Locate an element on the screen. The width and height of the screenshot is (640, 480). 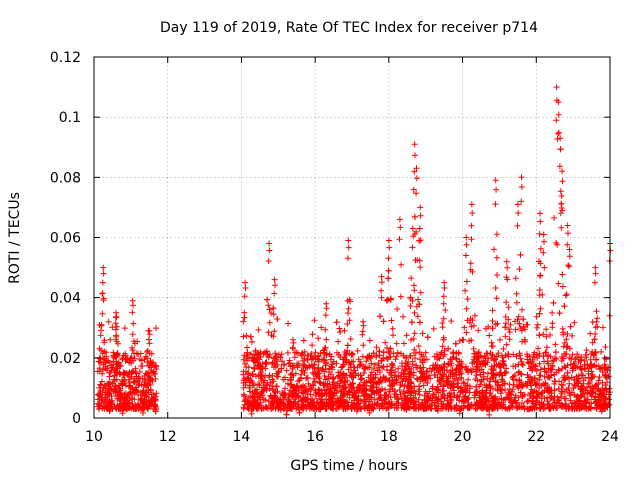
y-tick-label: 0.04 is located at coordinates (65, 299).